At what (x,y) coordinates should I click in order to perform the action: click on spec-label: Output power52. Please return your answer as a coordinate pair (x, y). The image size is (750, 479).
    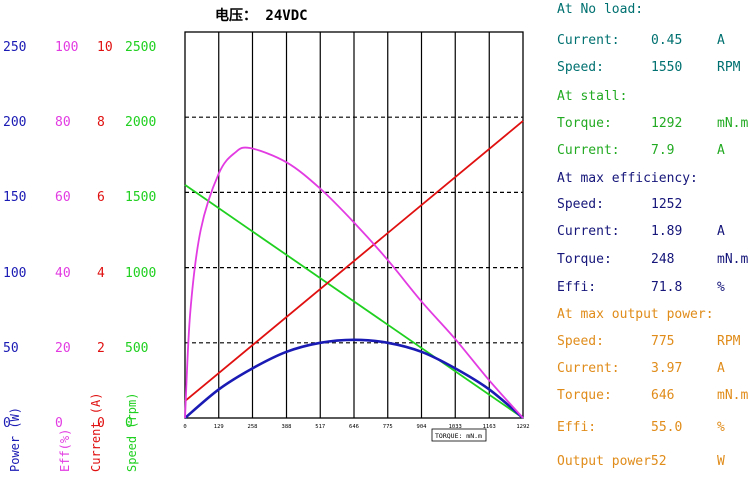
    Looking at the image, I should click on (612, 461).